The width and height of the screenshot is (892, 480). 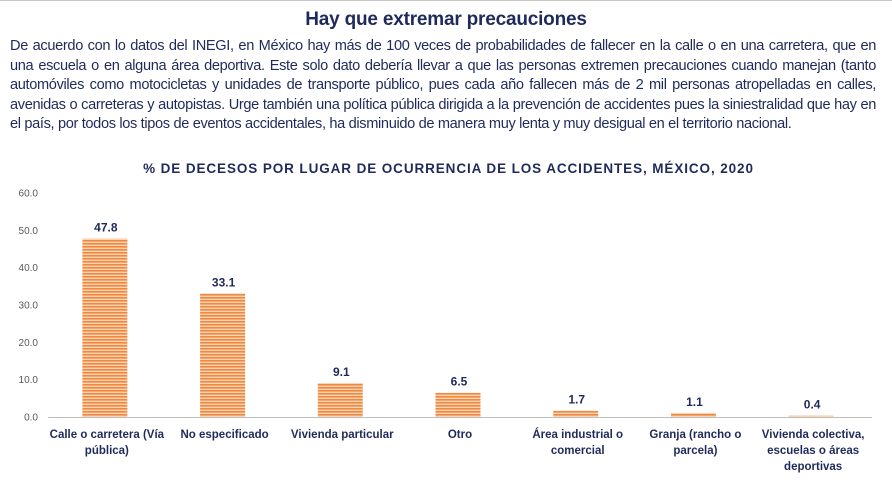 What do you see at coordinates (694, 402) in the screenshot?
I see `data-label: 1.1` at bounding box center [694, 402].